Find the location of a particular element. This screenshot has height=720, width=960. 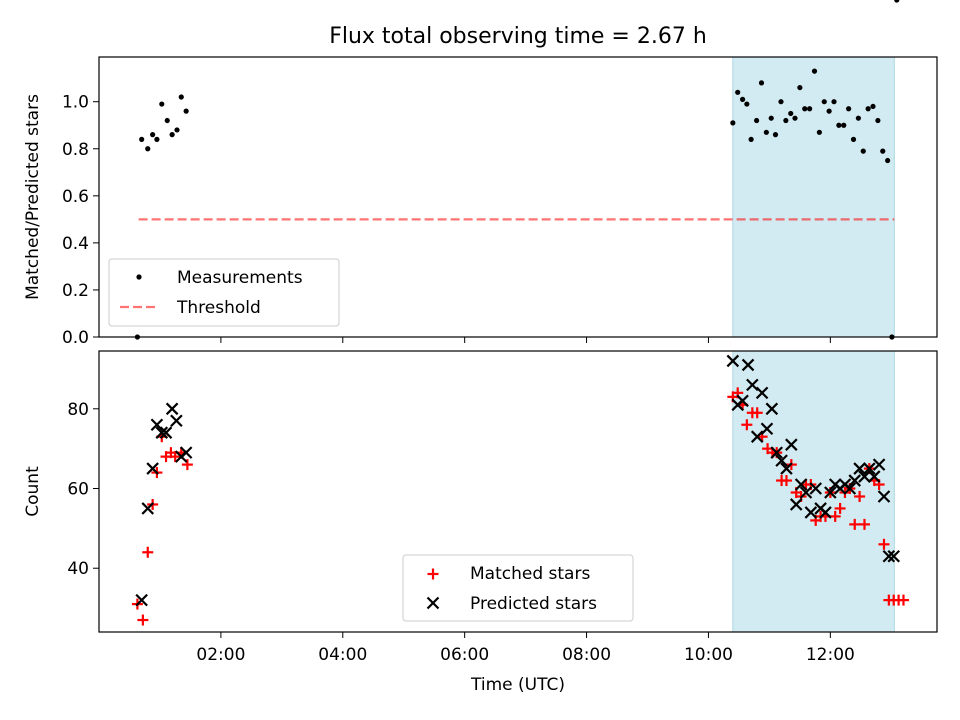

ratio-legend-box is located at coordinates (224, 292).